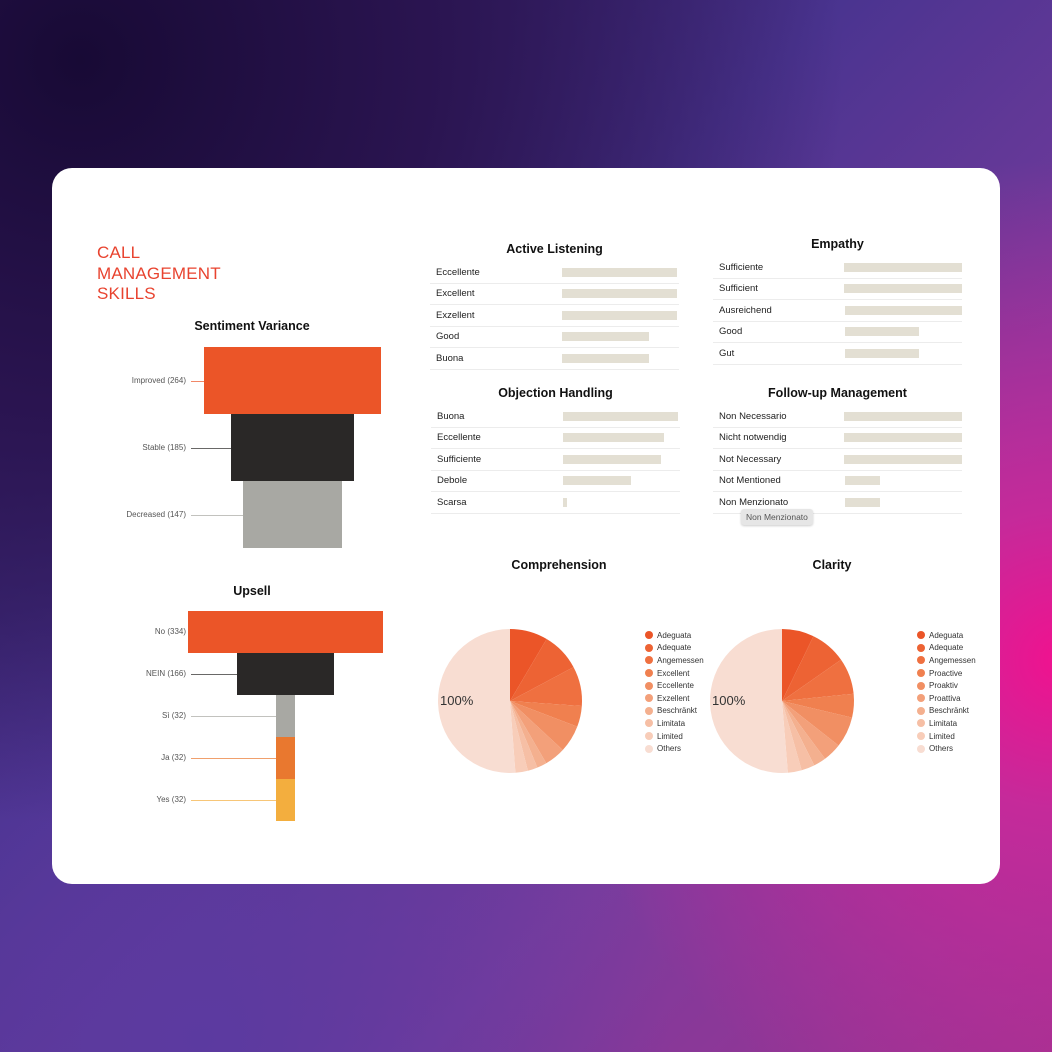  Describe the element at coordinates (837, 417) in the screenshot. I see `table-row: Non Necessario` at that location.